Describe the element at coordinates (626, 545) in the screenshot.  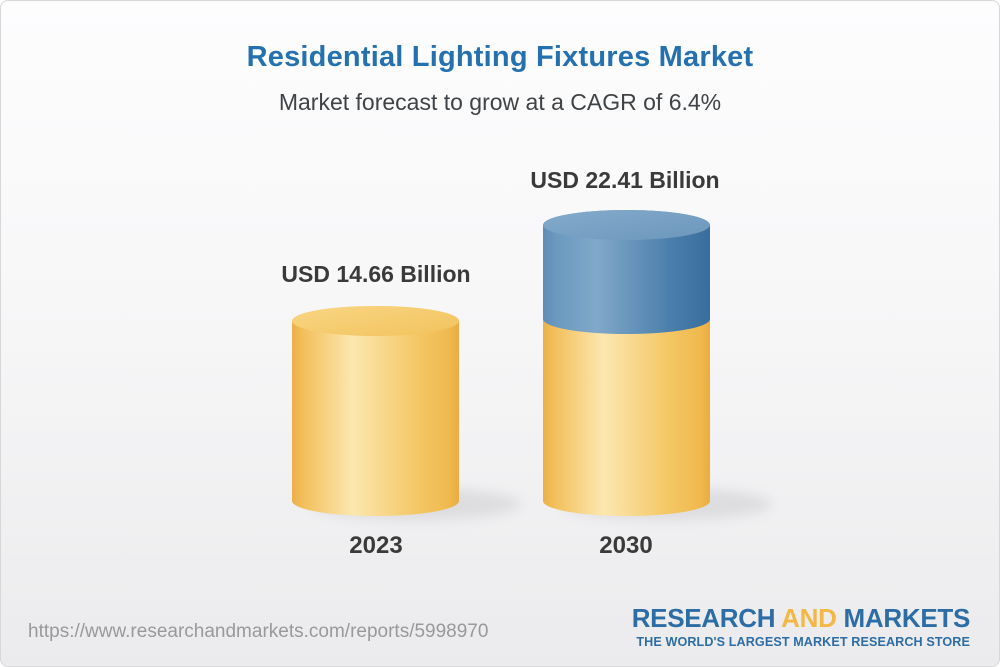
I see `category-label-2030: 2030` at that location.